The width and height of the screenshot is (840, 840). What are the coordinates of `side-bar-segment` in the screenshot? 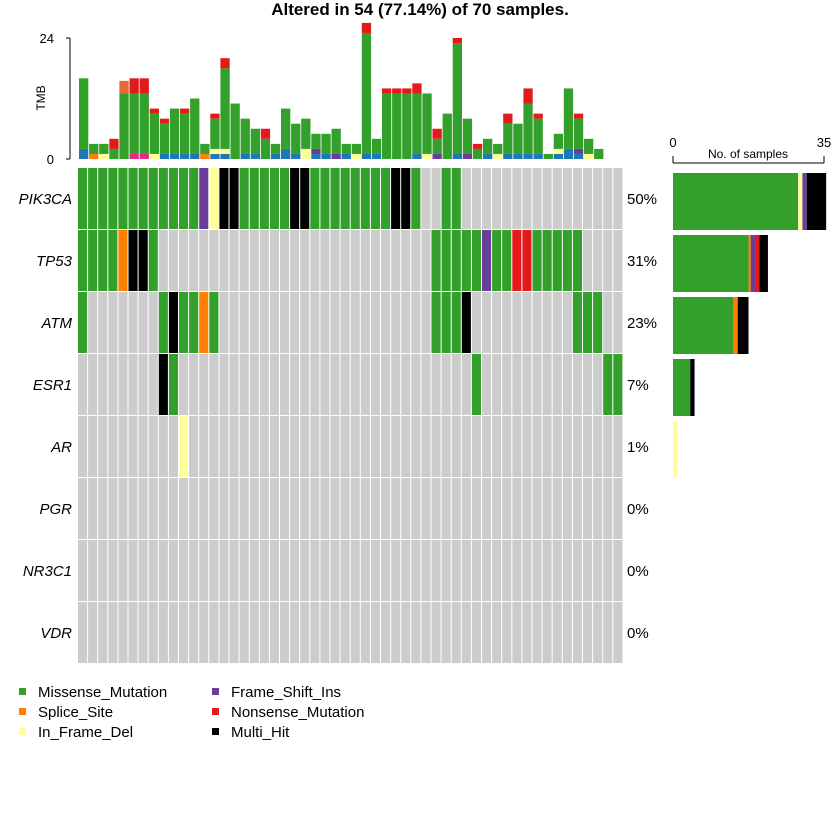 It's located at (763, 263).